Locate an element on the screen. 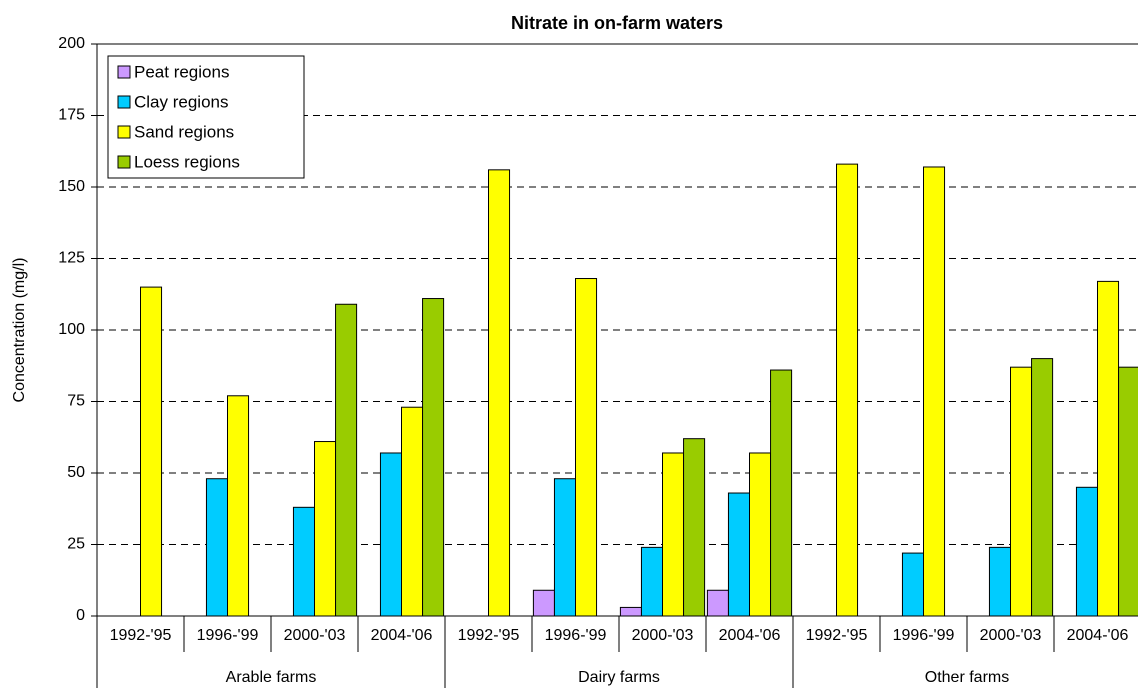 The image size is (1138, 688). legend-label: Loess regions is located at coordinates (187, 161).